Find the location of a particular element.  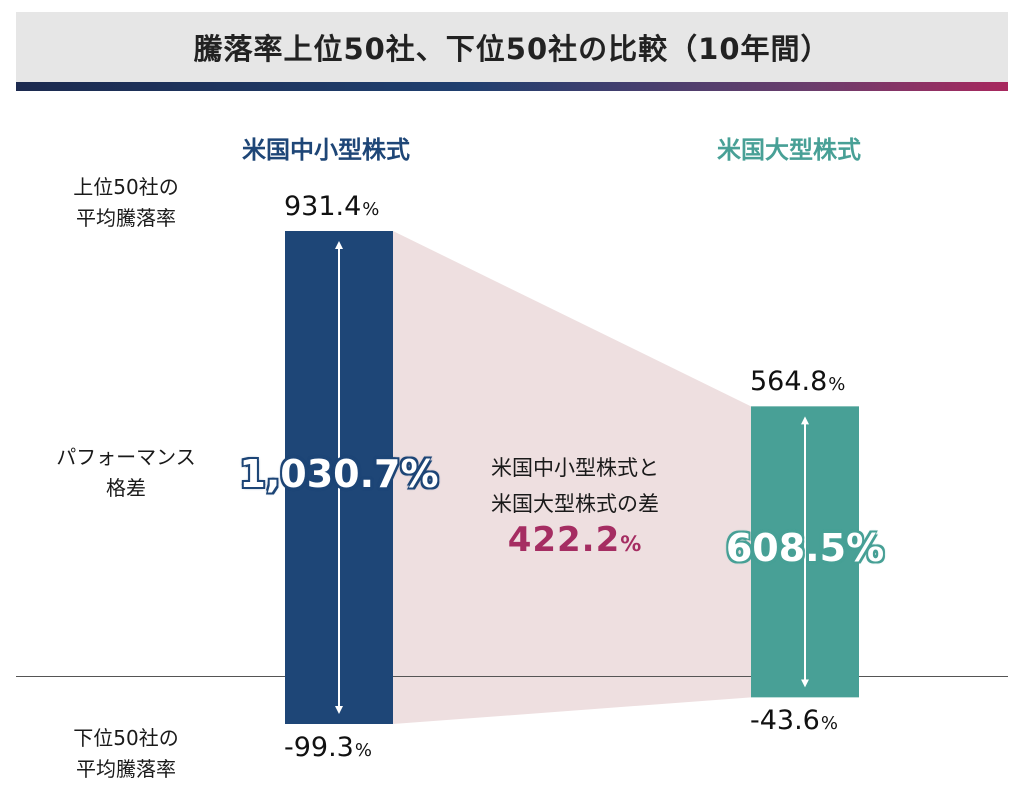

difference-value: 422.2% is located at coordinates (575, 540).